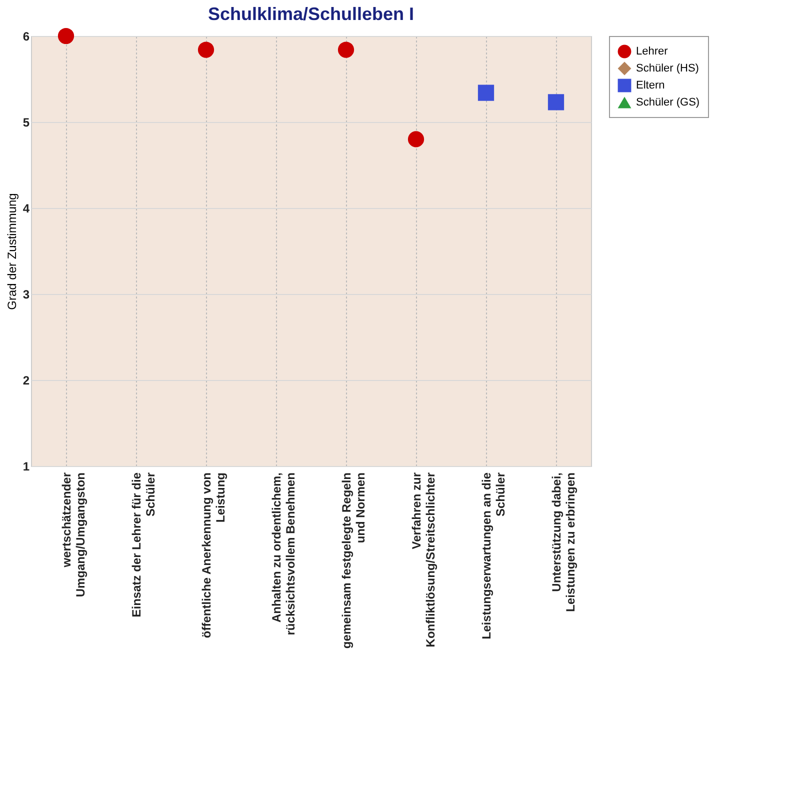 The height and width of the screenshot is (798, 791). Describe the element at coordinates (667, 68) in the screenshot. I see `legend-label: Schüler (HS)` at that location.